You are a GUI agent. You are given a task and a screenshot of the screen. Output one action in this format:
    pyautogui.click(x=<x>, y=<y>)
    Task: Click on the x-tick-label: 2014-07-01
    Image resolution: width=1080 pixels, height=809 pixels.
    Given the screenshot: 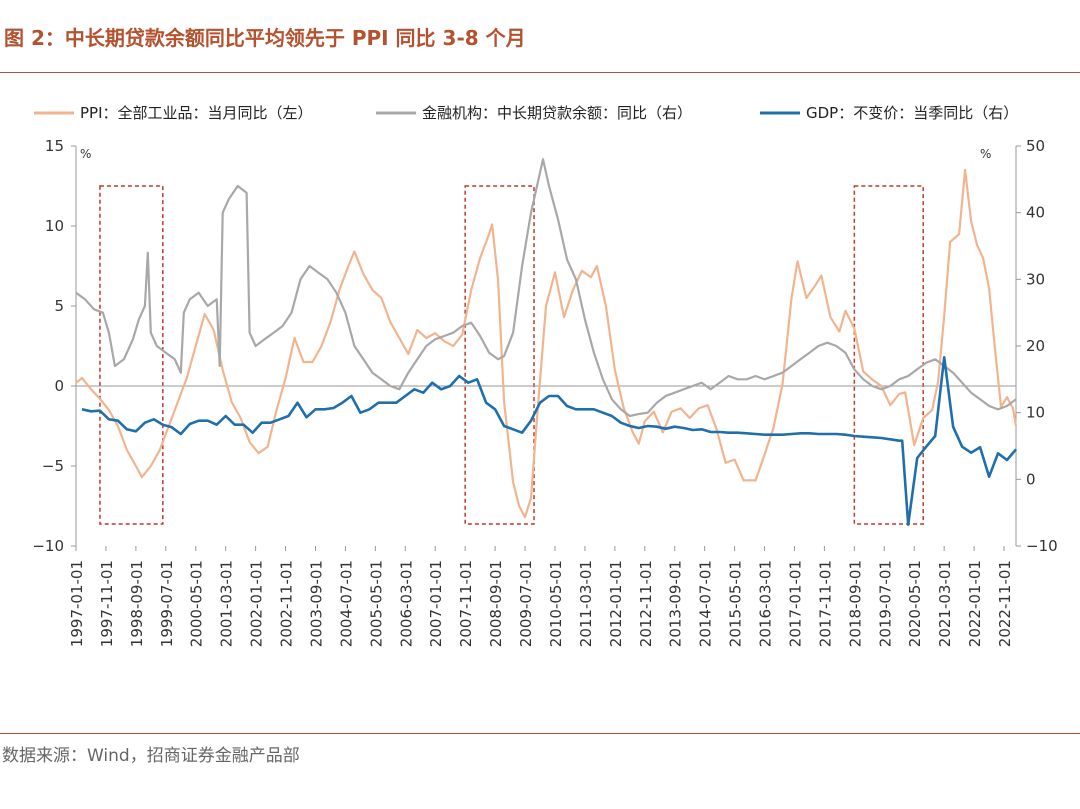 What is the action you would take?
    pyautogui.click(x=706, y=603)
    